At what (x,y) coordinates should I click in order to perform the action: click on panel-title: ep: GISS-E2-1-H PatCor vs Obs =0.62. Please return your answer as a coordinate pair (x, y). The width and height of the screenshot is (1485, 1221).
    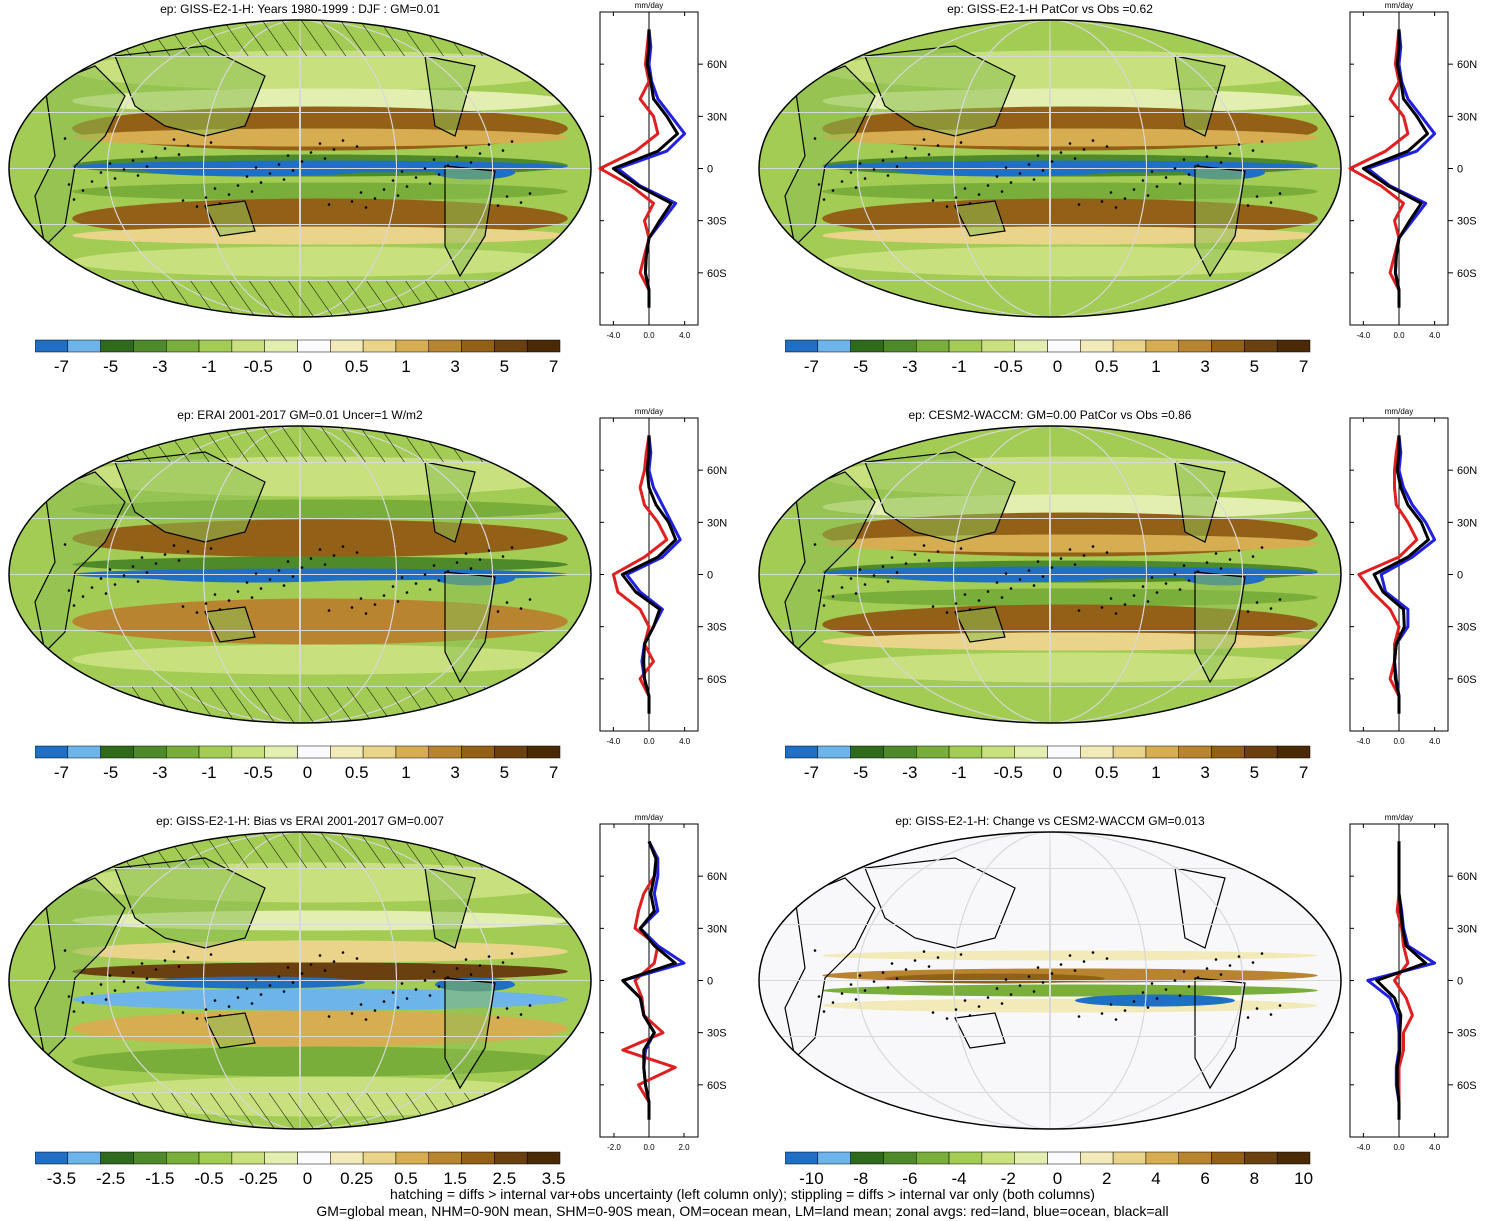
    Looking at the image, I should click on (1050, 9).